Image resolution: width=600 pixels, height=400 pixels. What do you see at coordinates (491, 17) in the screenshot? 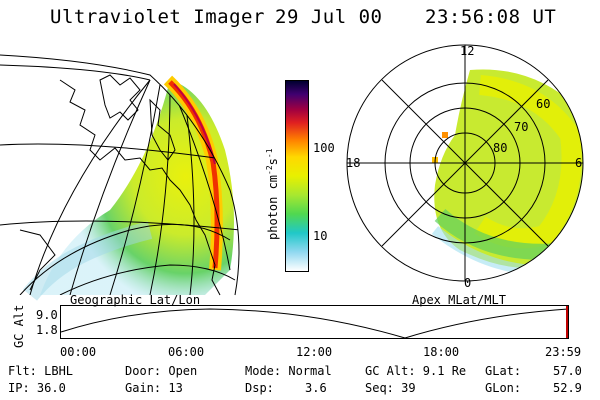
I see `time-label: 23:56:08 UT` at bounding box center [491, 17].